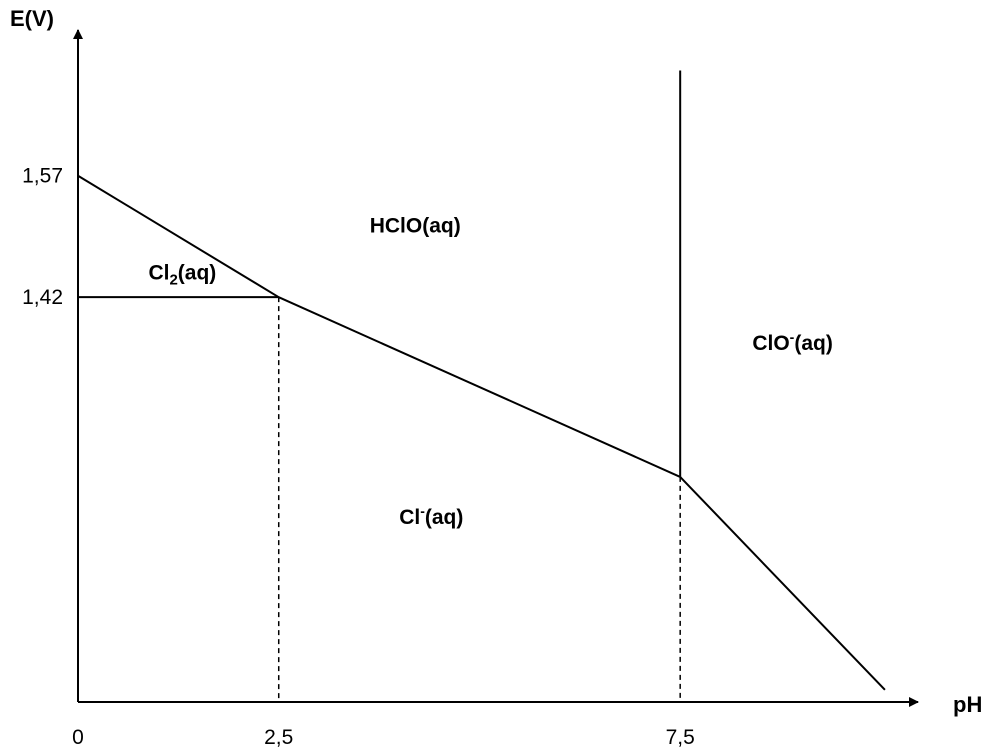  Describe the element at coordinates (792, 337) in the screenshot. I see `clo-formula-superscript: -` at that location.